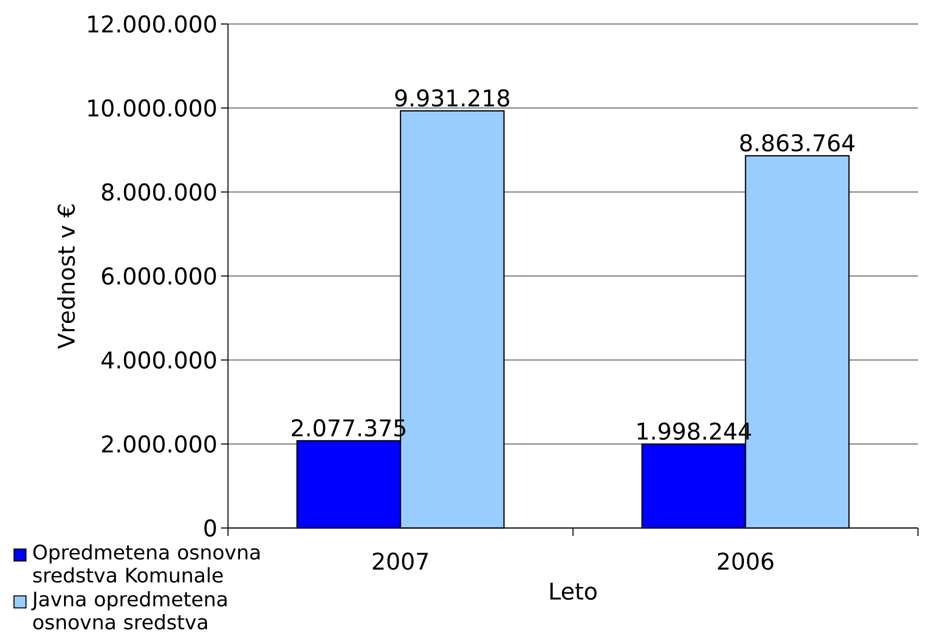 The width and height of the screenshot is (939, 638). What do you see at coordinates (129, 610) in the screenshot?
I see `legend-label: Javna opredmetena osnovna sredstva` at bounding box center [129, 610].